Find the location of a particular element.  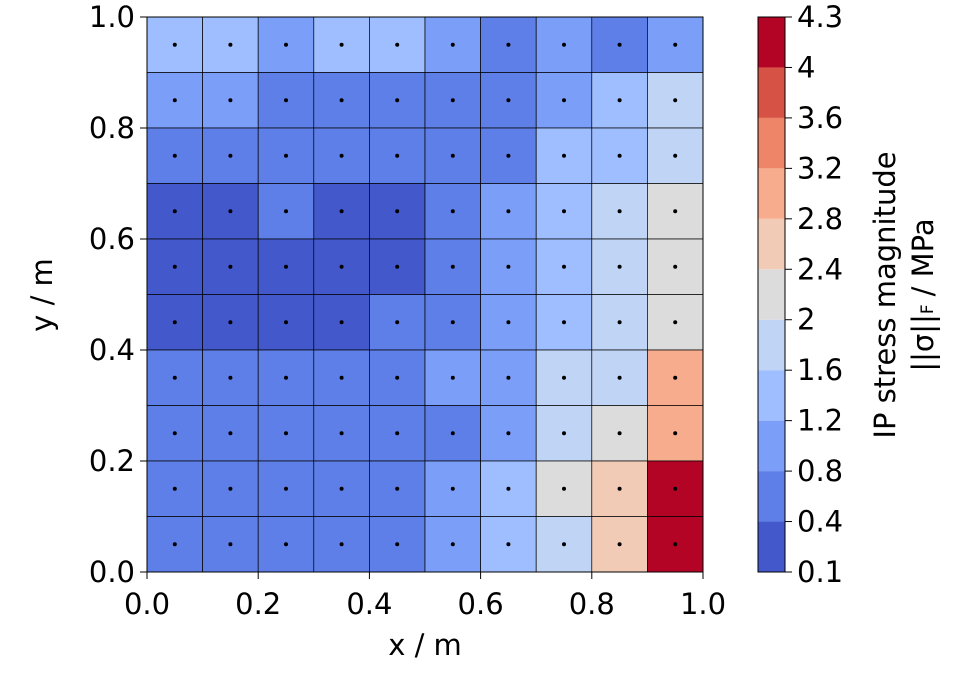

y-tick-label: 1.0 is located at coordinates (112, 17).